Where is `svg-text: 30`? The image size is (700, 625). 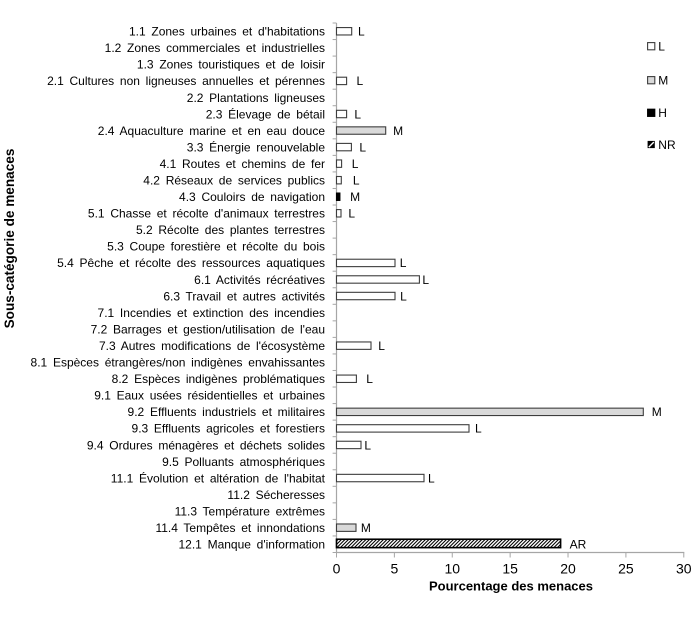
svg-text: 30 is located at coordinates (684, 569).